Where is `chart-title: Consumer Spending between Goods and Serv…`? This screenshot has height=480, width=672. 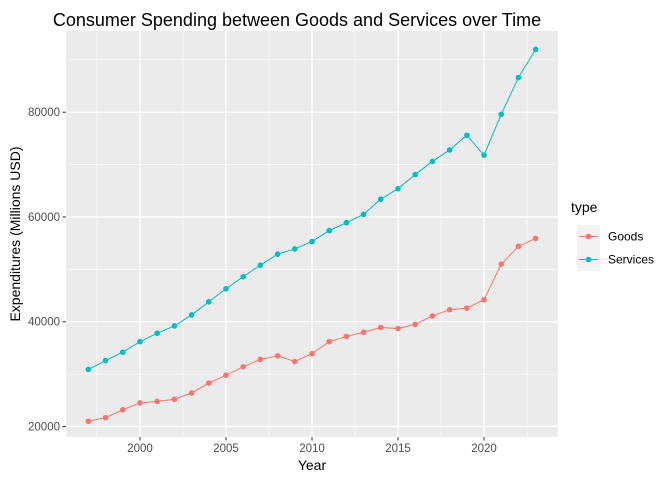
chart-title: Consumer Spending between Goods and Serv… is located at coordinates (297, 20).